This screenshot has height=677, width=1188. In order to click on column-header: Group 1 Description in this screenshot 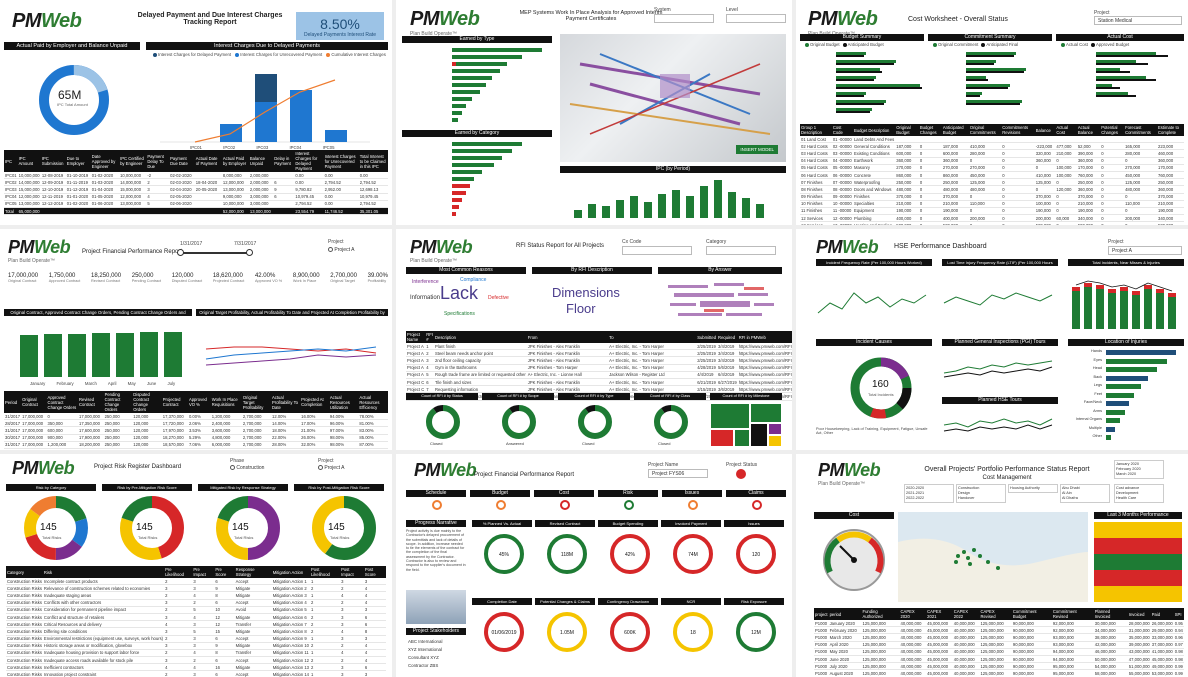, I will do `click(816, 130)`.